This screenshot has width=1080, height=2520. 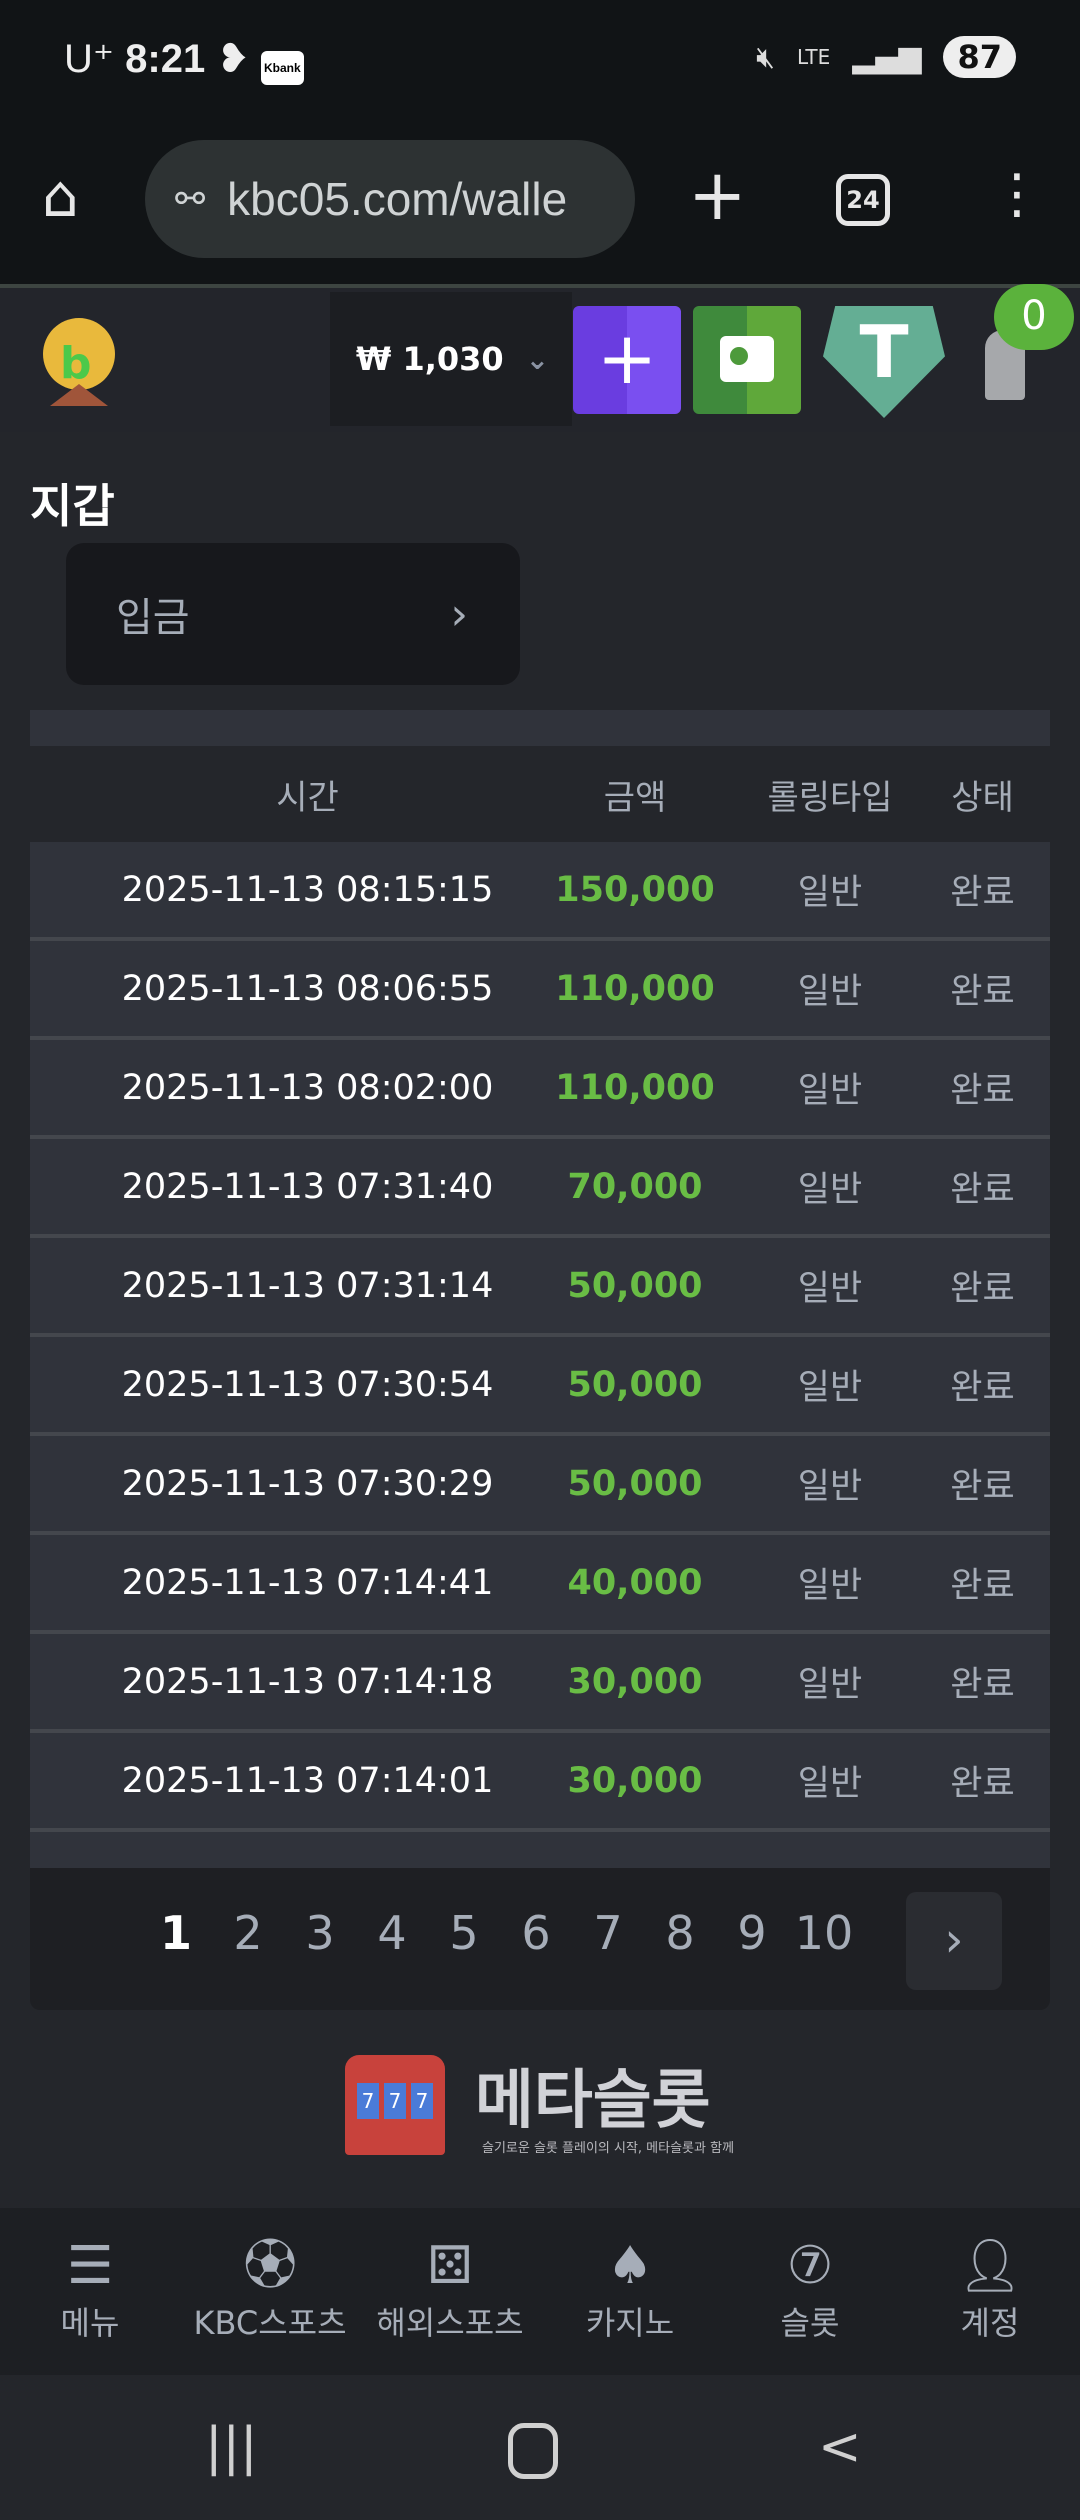 What do you see at coordinates (464, 1933) in the screenshot?
I see `page-5: 5` at bounding box center [464, 1933].